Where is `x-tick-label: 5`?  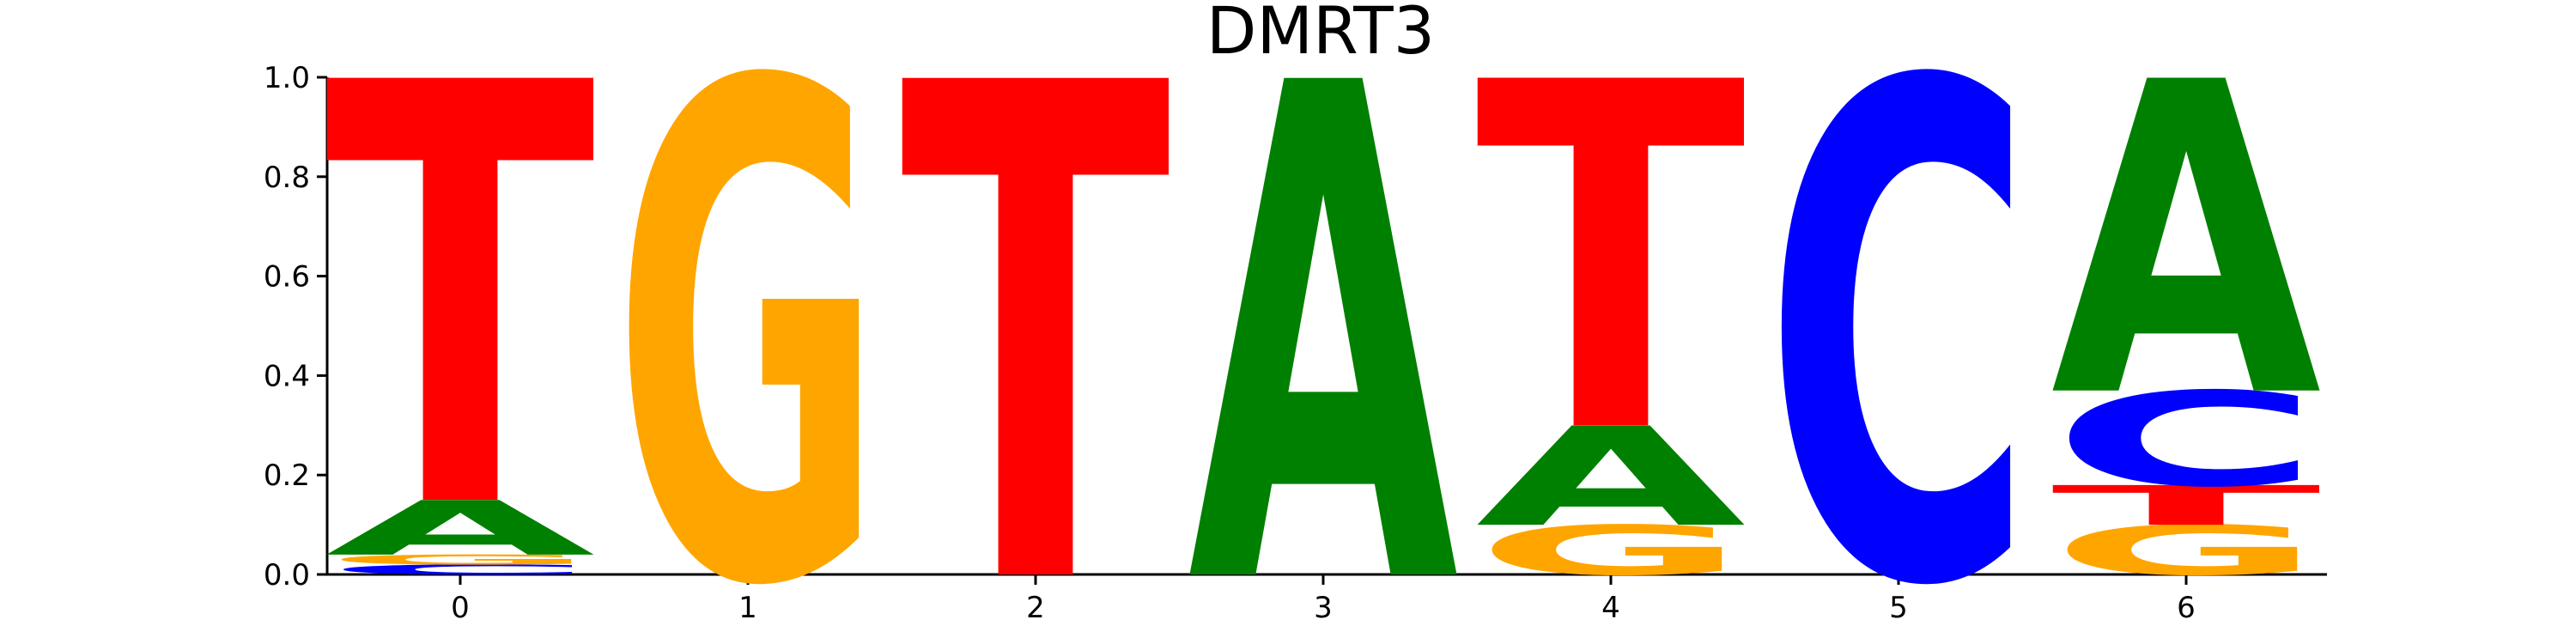 x-tick-label: 5 is located at coordinates (1899, 608).